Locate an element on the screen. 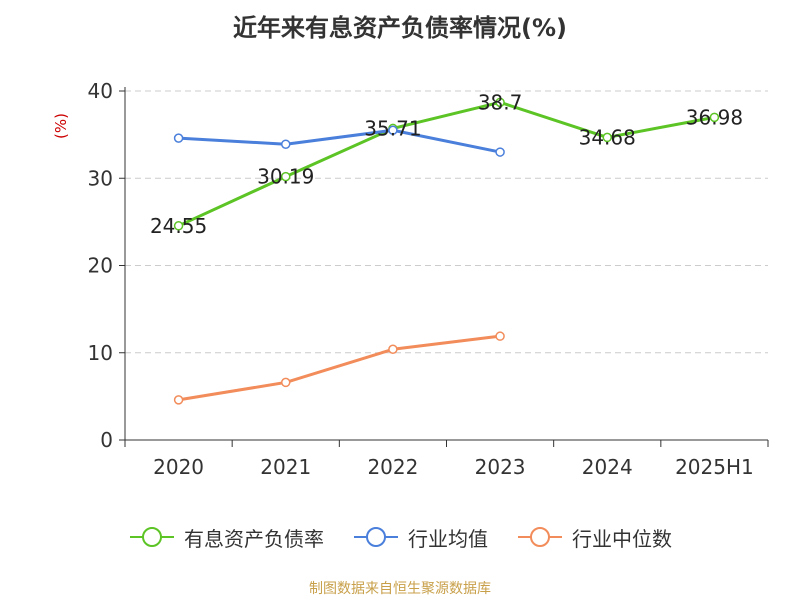 The height and width of the screenshot is (600, 800). data-label: 38.7 is located at coordinates (500, 102).